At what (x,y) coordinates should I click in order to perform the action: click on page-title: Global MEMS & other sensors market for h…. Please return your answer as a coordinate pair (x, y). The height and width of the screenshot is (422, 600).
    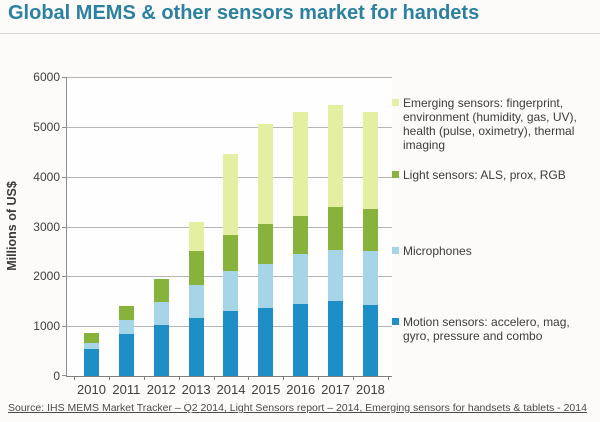
    Looking at the image, I should click on (244, 13).